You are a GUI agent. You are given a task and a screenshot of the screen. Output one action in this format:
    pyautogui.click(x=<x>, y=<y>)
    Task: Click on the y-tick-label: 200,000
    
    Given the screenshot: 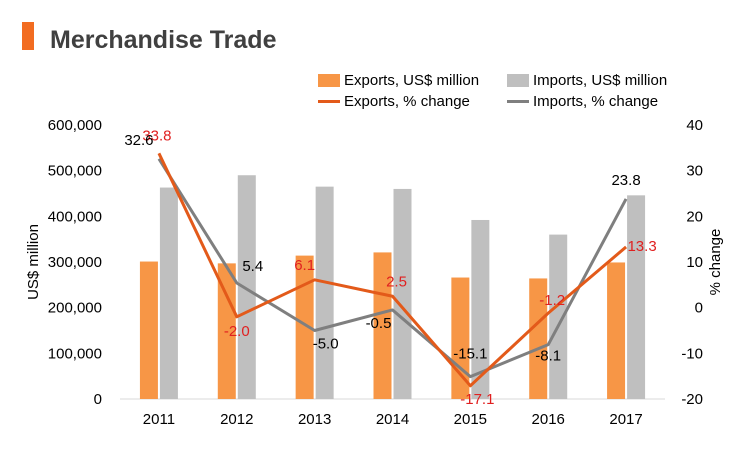 What is the action you would take?
    pyautogui.click(x=75, y=308)
    